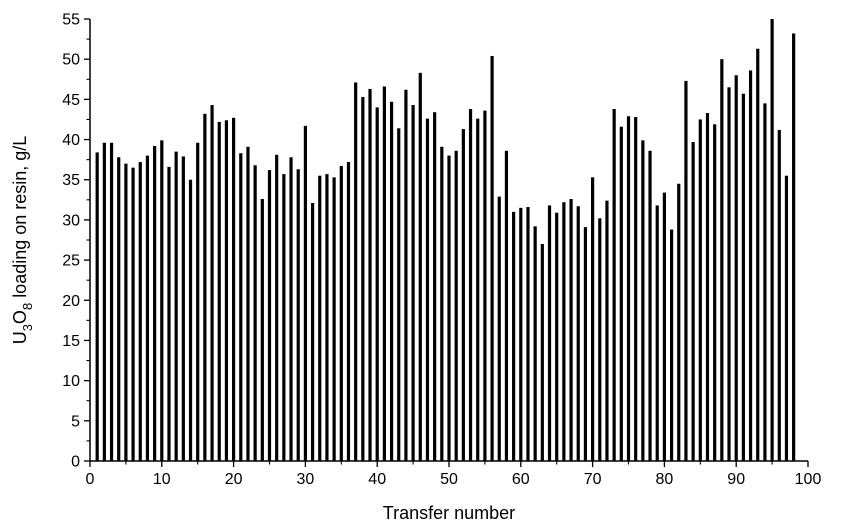 The image size is (845, 525). What do you see at coordinates (71, 220) in the screenshot?
I see `y-tick-label: 30` at bounding box center [71, 220].